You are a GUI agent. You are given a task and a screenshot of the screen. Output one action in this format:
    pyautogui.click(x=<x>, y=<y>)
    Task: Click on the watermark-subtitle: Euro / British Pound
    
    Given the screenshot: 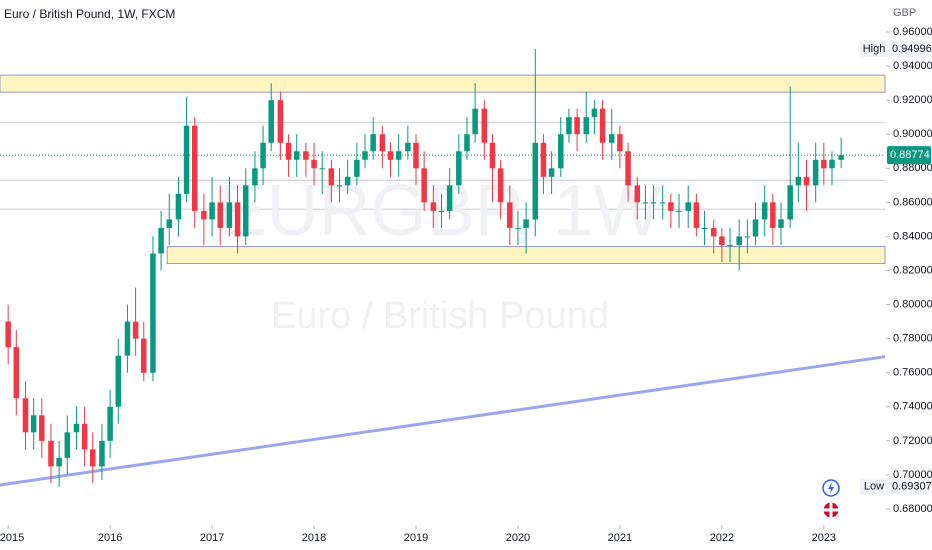 What is the action you would take?
    pyautogui.click(x=440, y=316)
    